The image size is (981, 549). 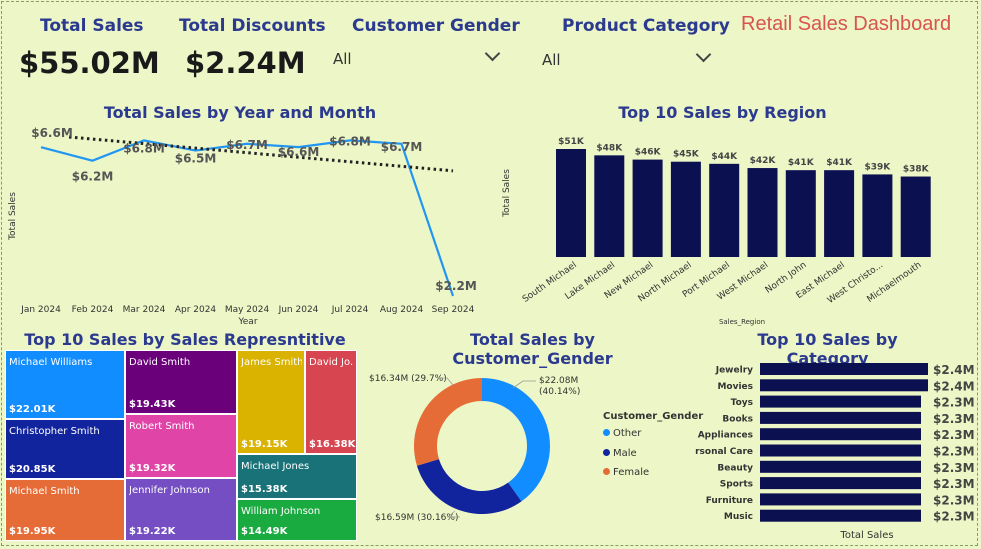 What do you see at coordinates (51, 362) in the screenshot?
I see `treemap-tile-name: Michael Williams` at bounding box center [51, 362].